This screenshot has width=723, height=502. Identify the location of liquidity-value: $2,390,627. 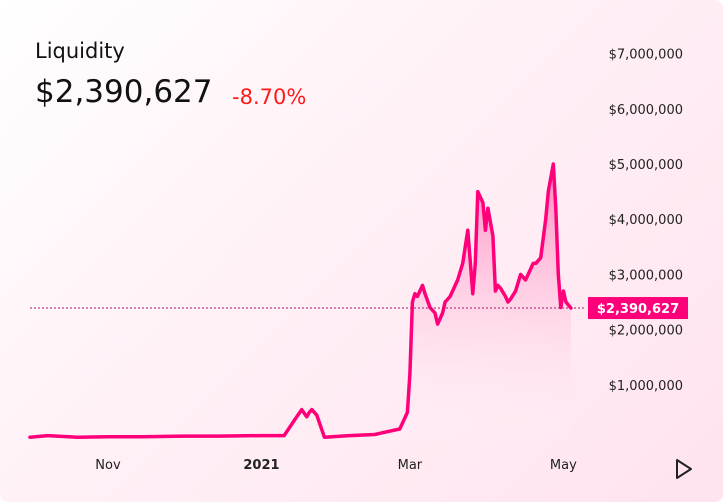
(124, 92).